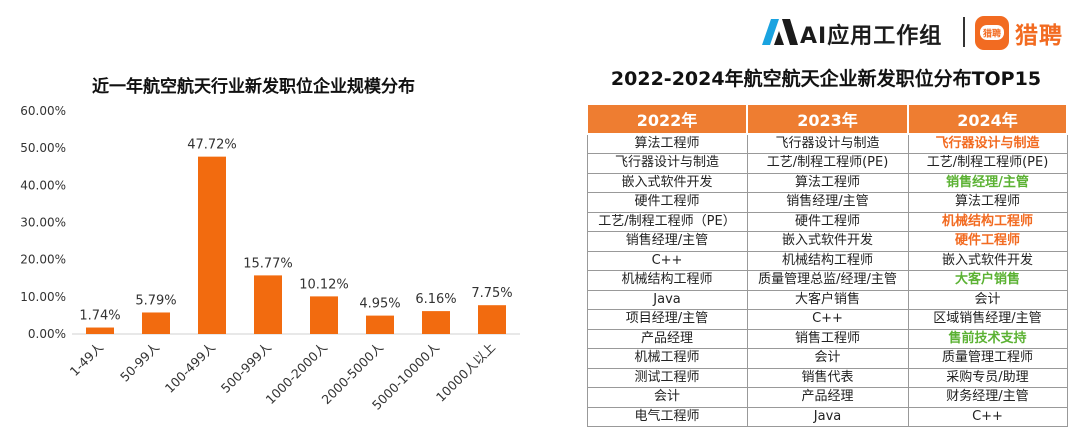  Describe the element at coordinates (987, 119) in the screenshot. I see `header-2024: 2024年` at that location.